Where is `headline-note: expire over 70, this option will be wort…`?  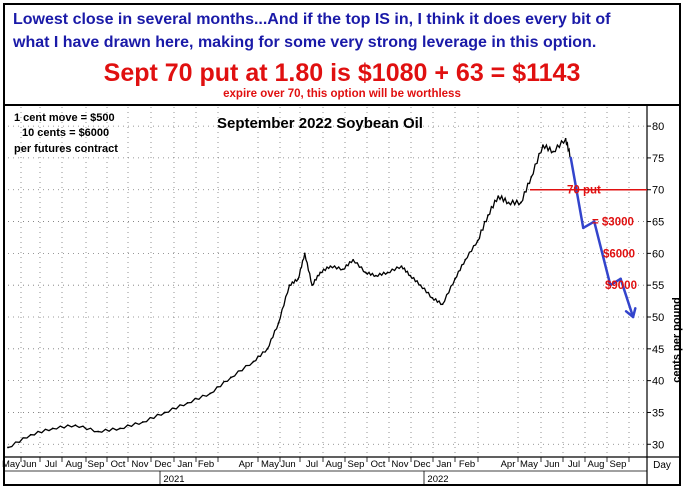 headline-note: expire over 70, this option will be wort… is located at coordinates (342, 94).